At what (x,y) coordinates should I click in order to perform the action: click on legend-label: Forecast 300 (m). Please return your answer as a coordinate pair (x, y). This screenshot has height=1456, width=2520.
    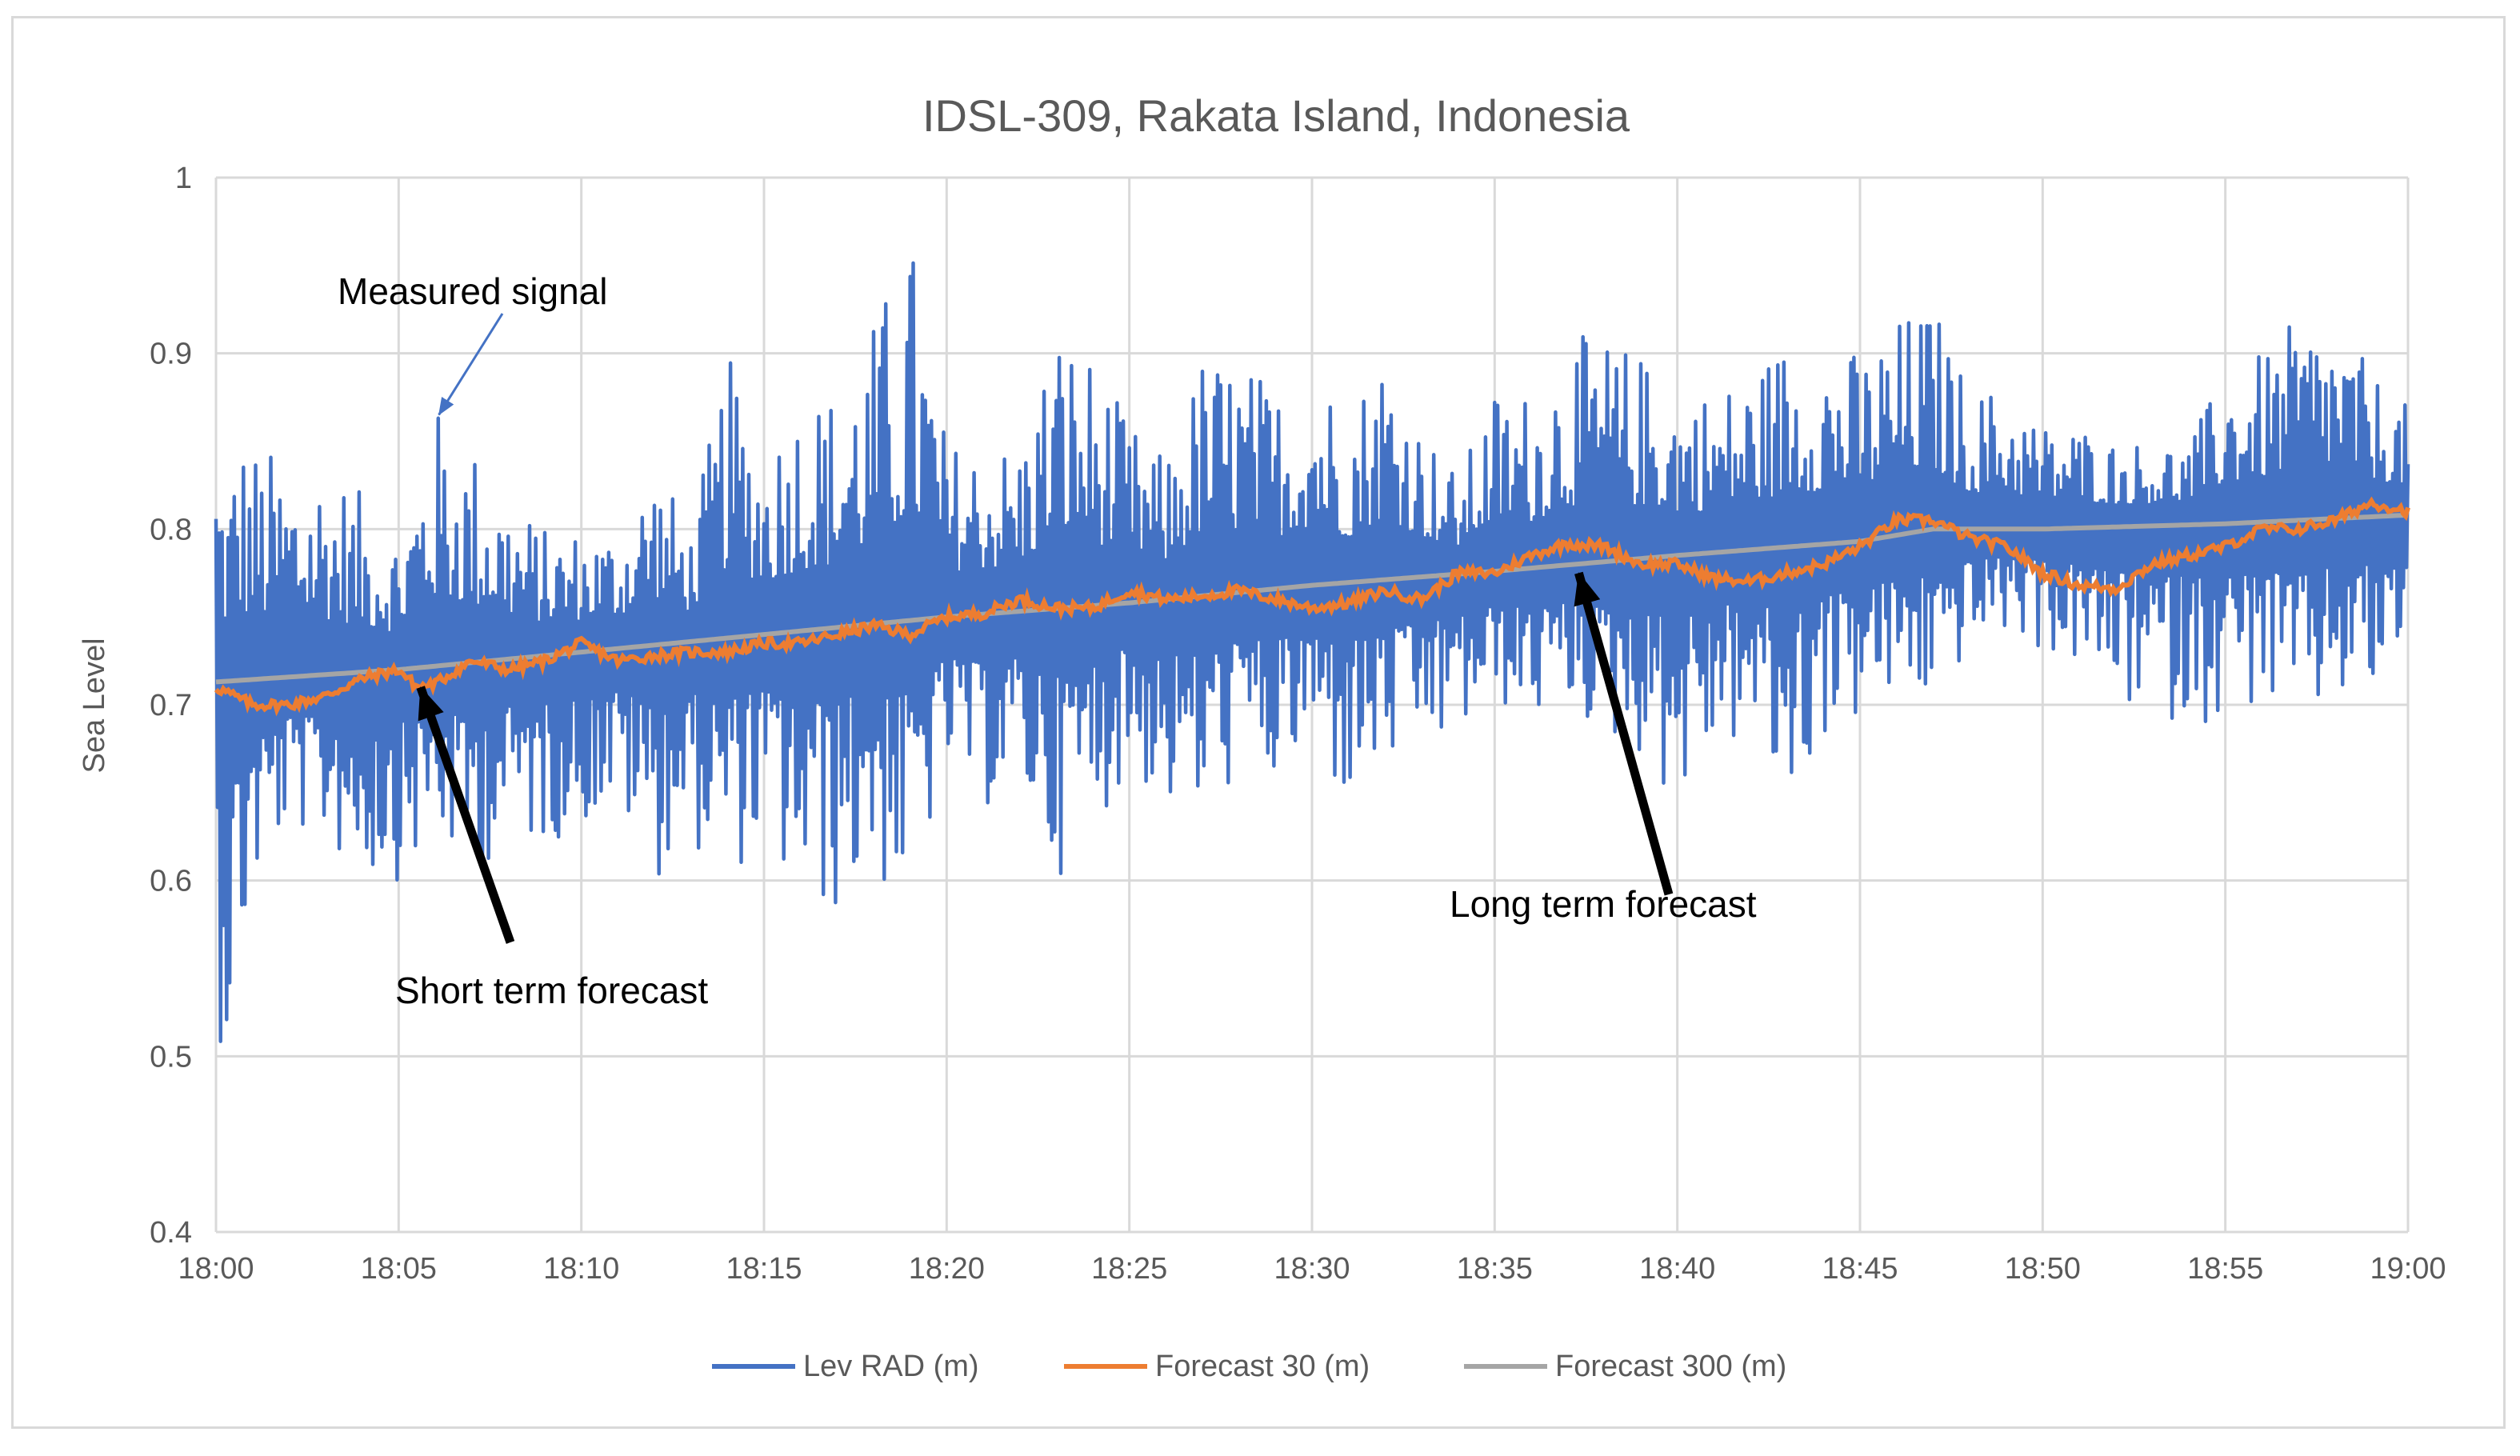
    Looking at the image, I should click on (1670, 1366).